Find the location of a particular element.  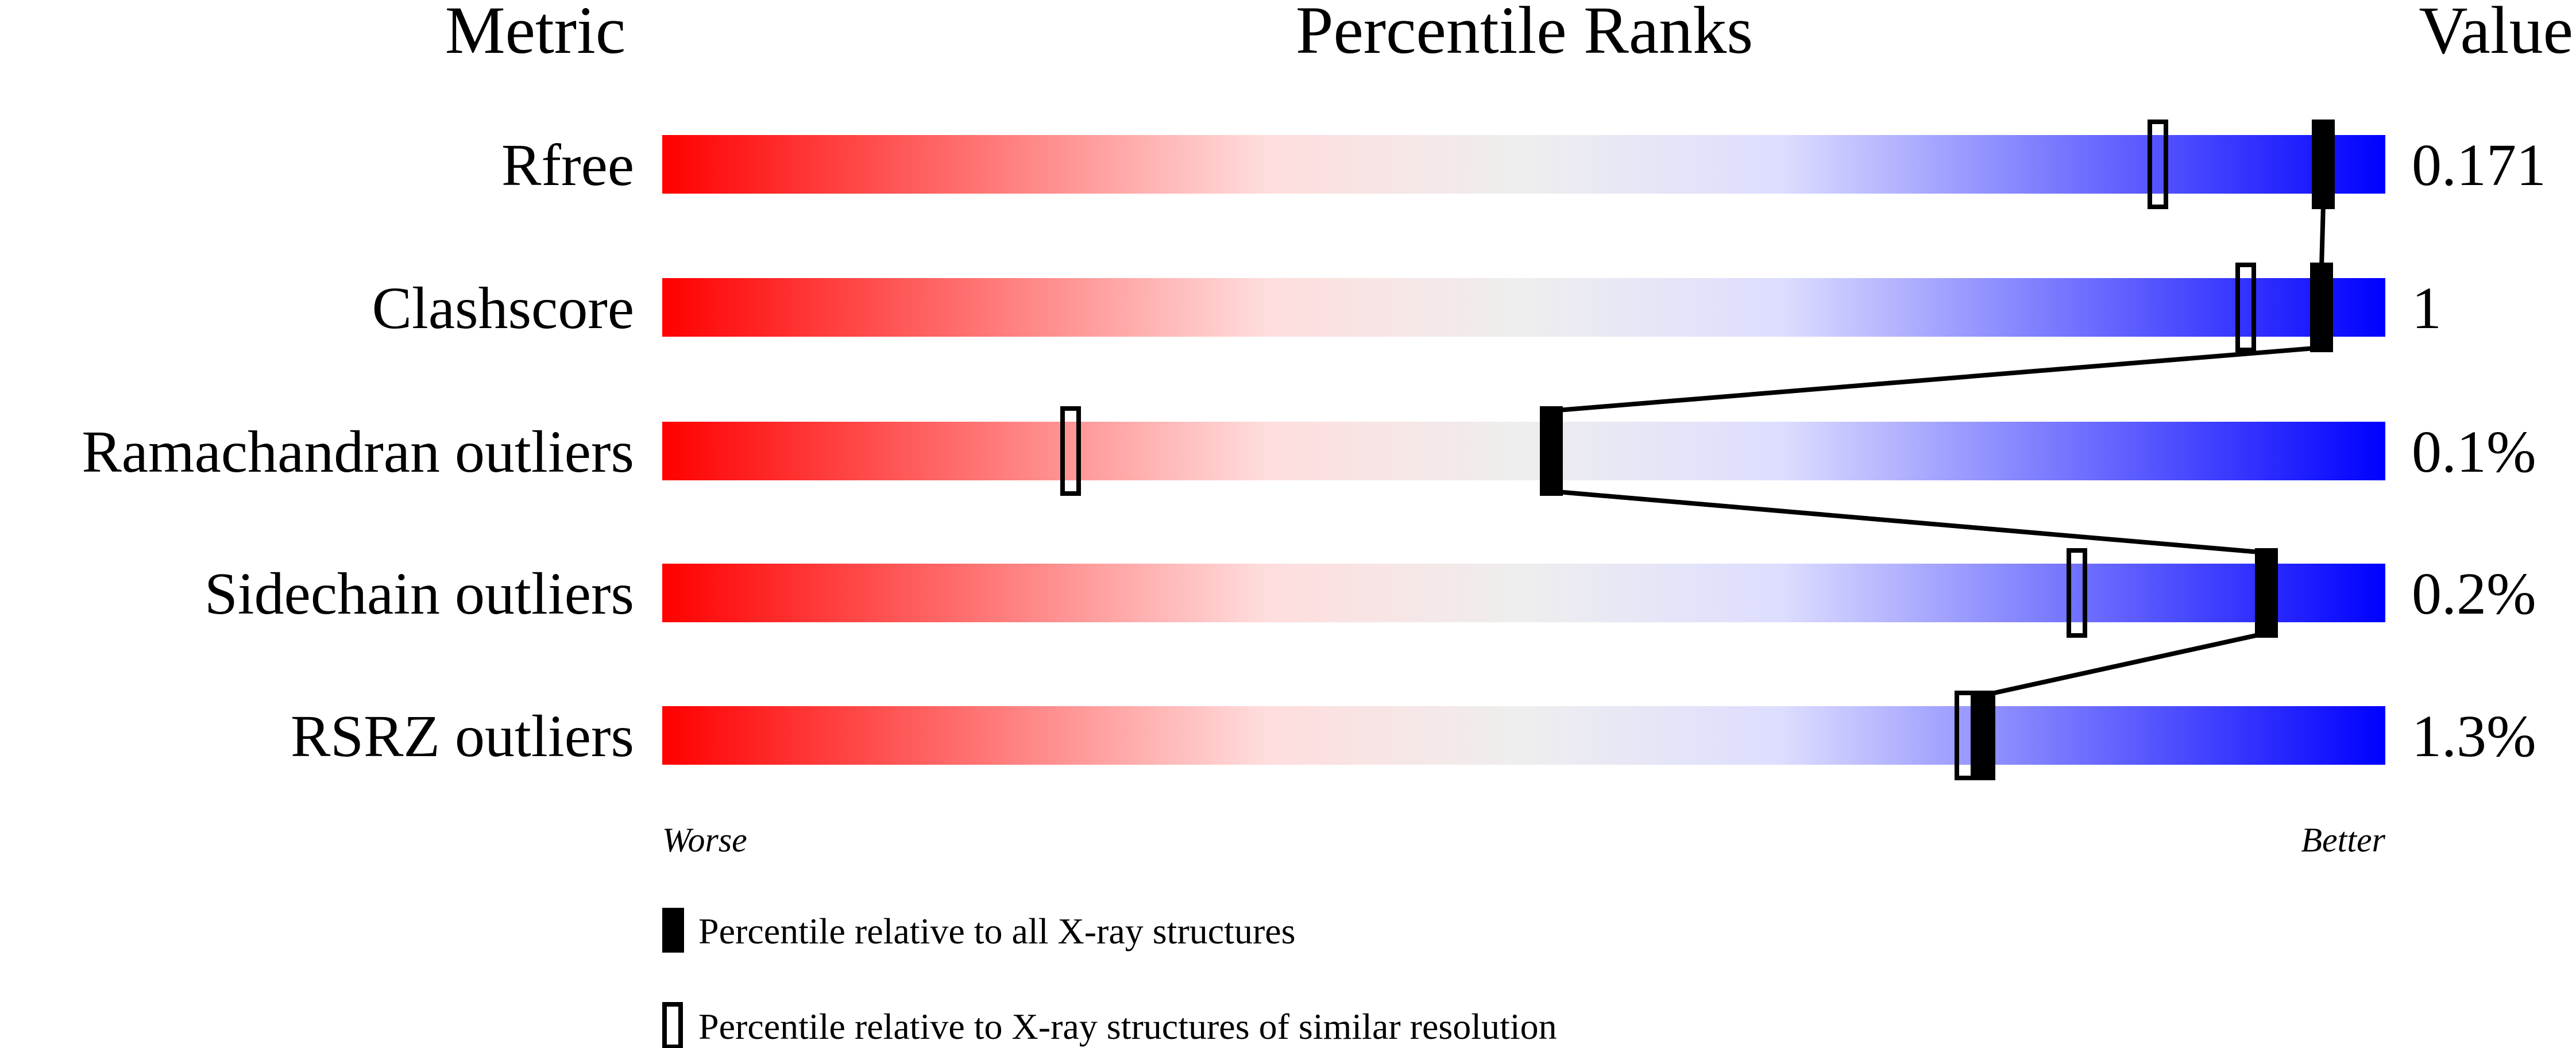

metric-row: Clashscore 1 is located at coordinates (1407, 308).